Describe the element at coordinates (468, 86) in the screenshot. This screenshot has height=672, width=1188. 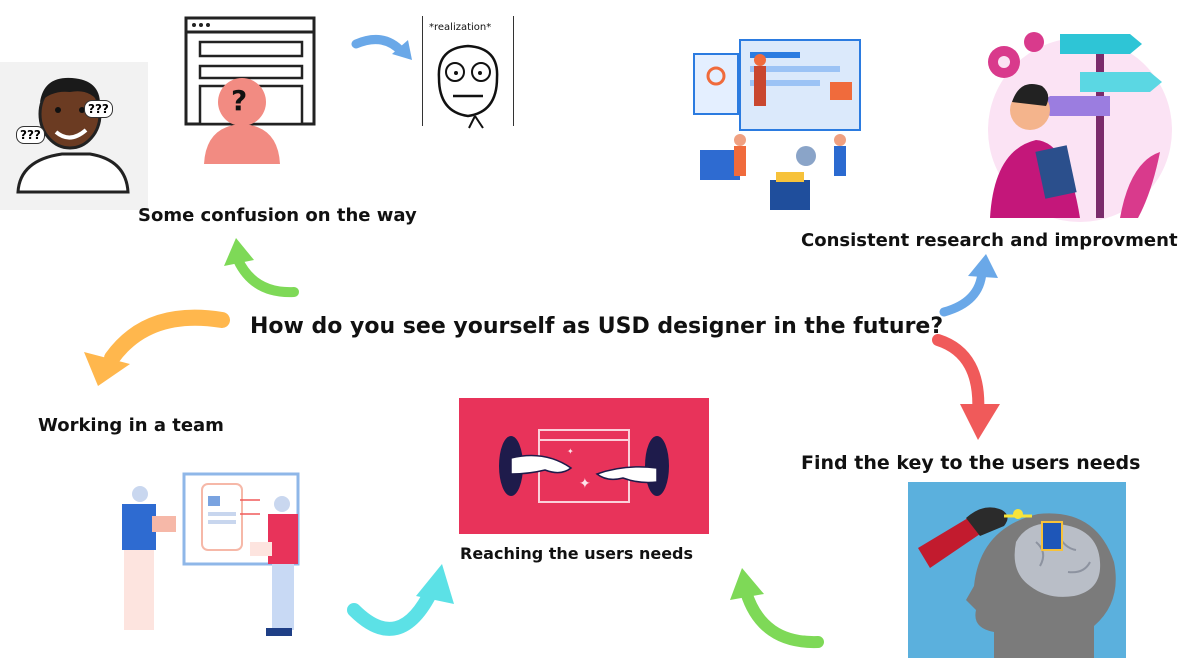
I see `realization-face` at that location.